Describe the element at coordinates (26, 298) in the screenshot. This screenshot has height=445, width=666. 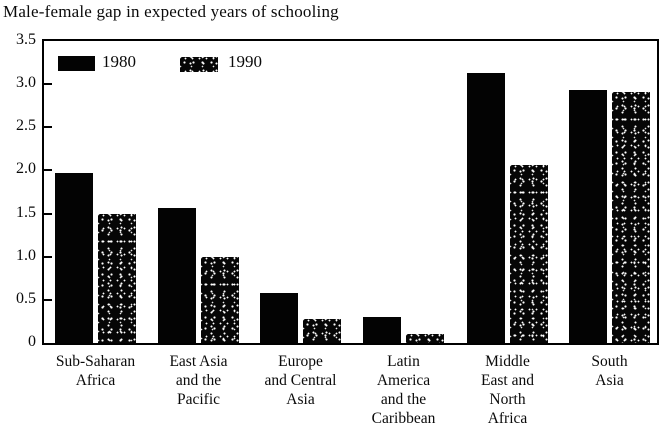
I see `y-axis-tick-label-0.5: 0.5` at that location.